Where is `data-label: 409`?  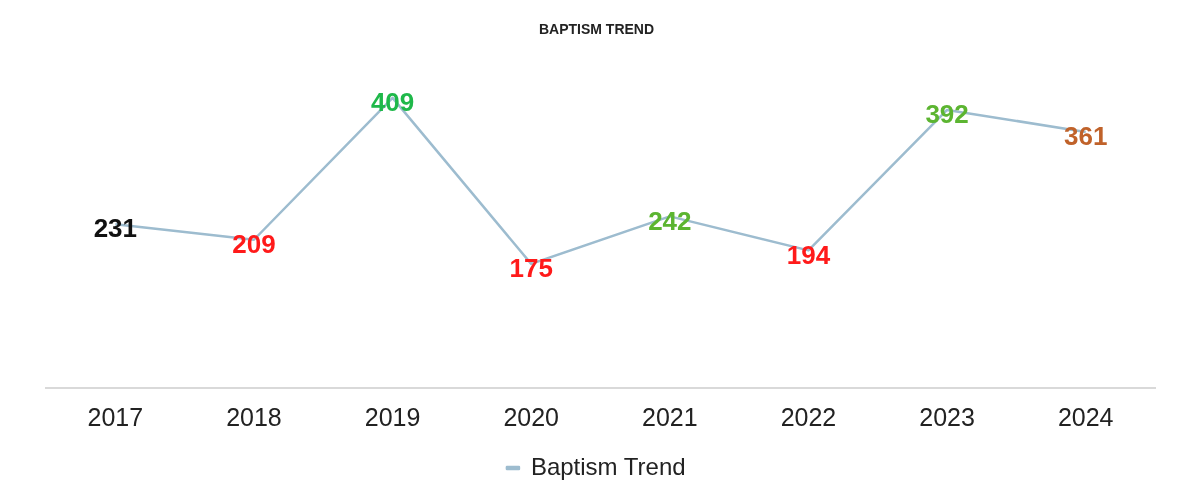
data-label: 409 is located at coordinates (392, 102).